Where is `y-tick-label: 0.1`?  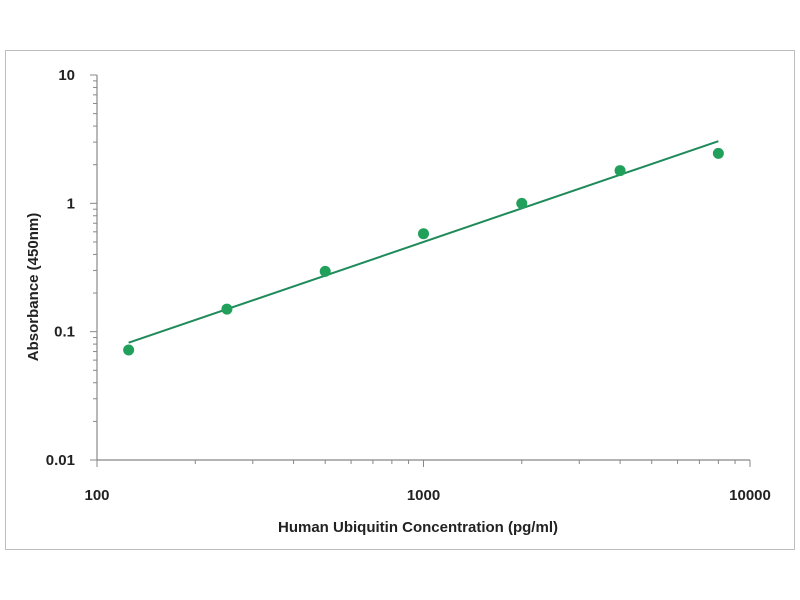 y-tick-label: 0.1 is located at coordinates (64, 332).